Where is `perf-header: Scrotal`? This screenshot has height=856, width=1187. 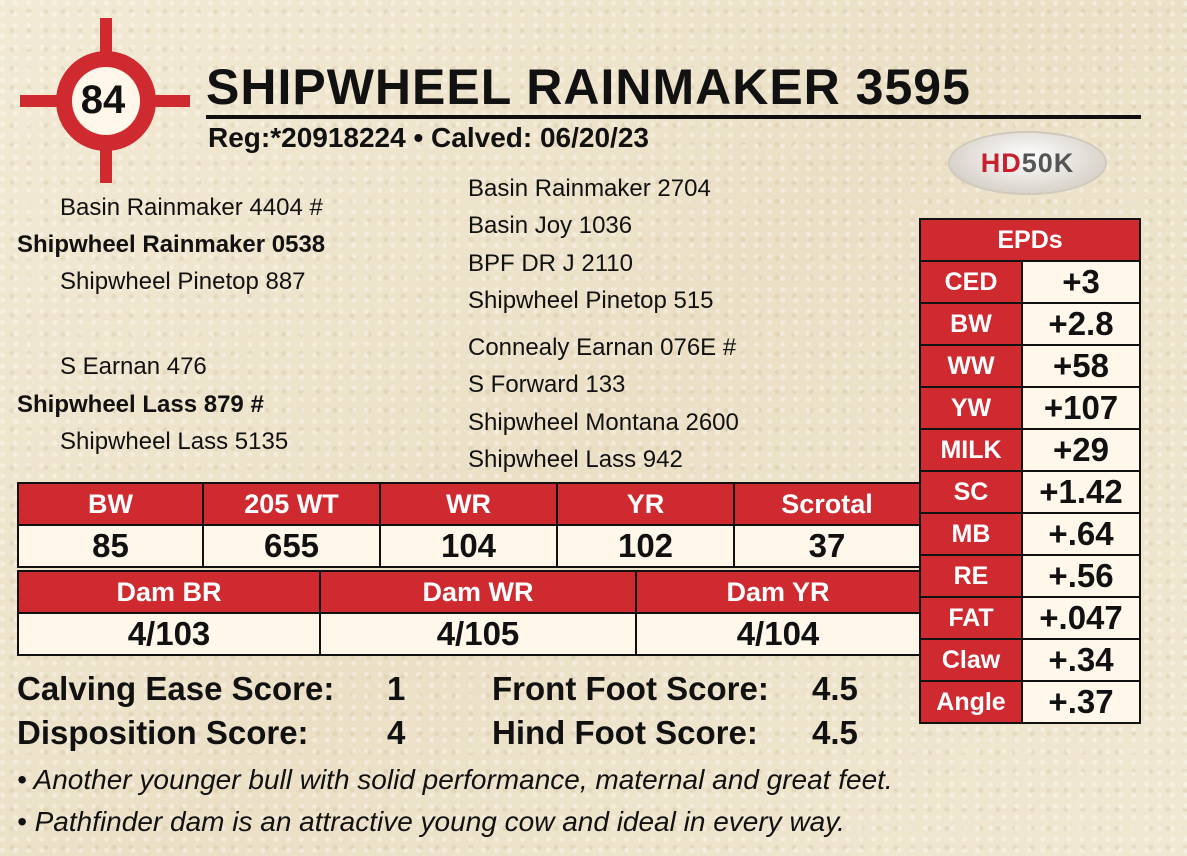
perf-header: Scrotal is located at coordinates (827, 504).